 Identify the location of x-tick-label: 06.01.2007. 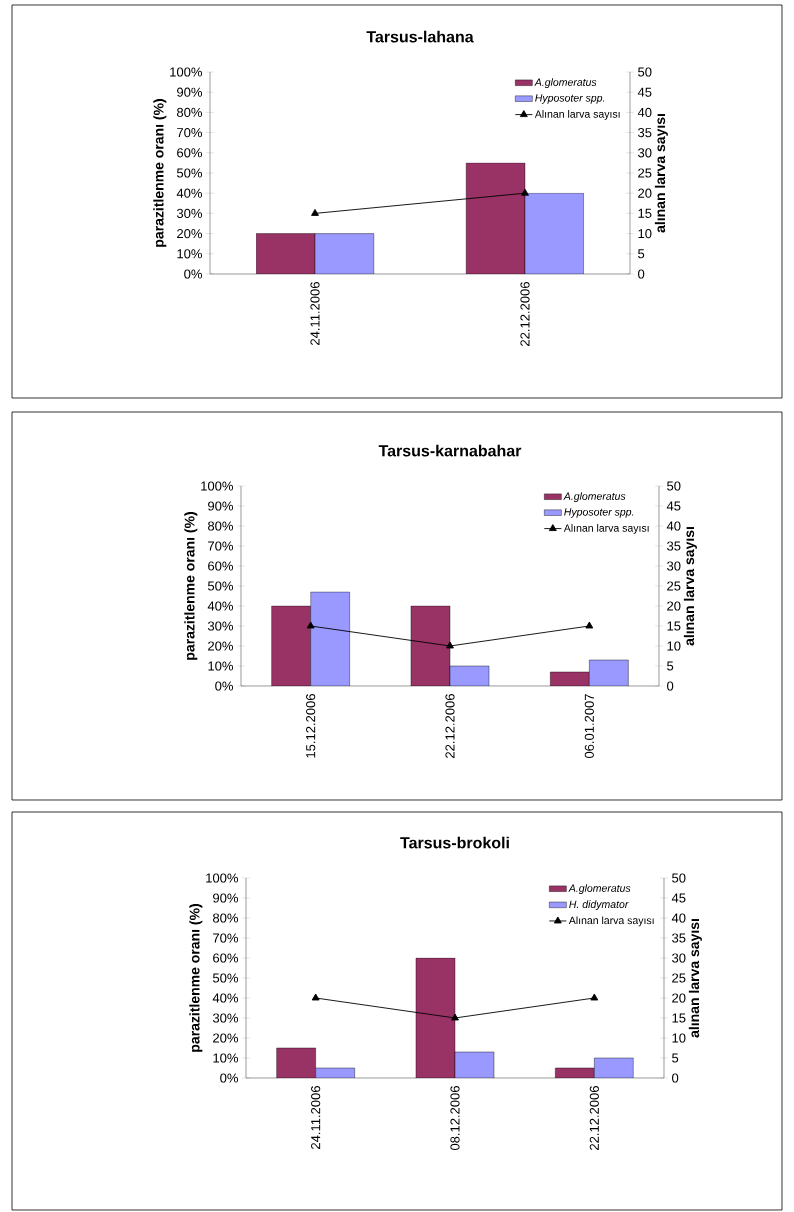
(589, 726).